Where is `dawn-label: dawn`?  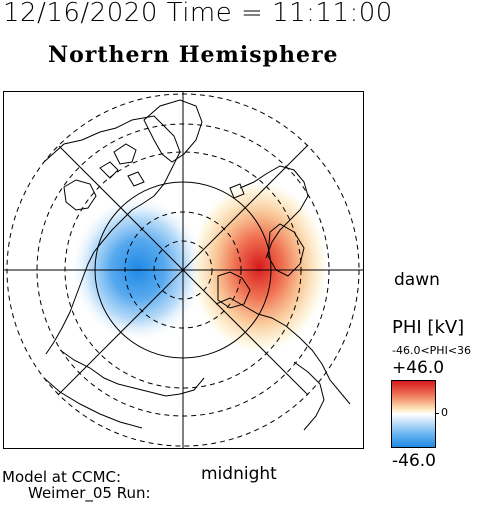
dawn-label: dawn is located at coordinates (417, 280).